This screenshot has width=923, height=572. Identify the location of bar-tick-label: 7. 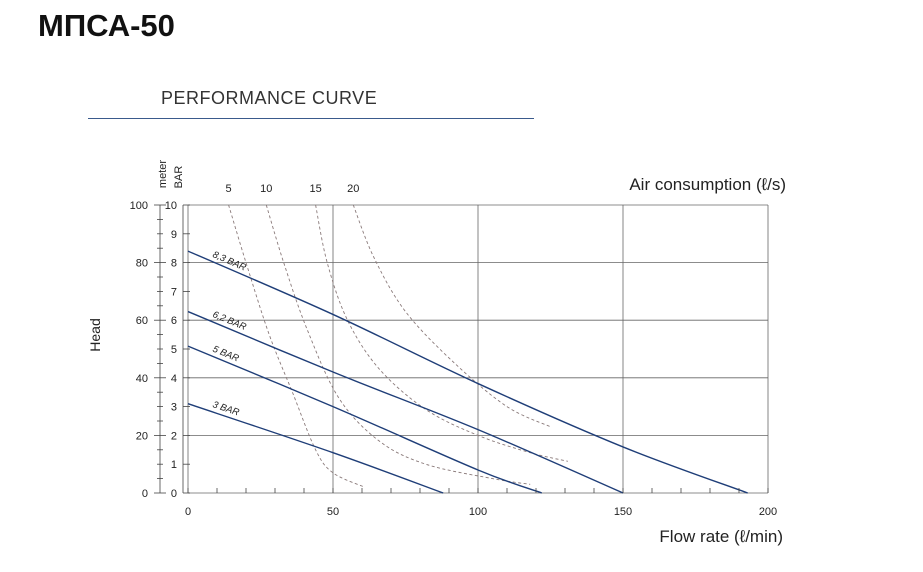
(174, 292).